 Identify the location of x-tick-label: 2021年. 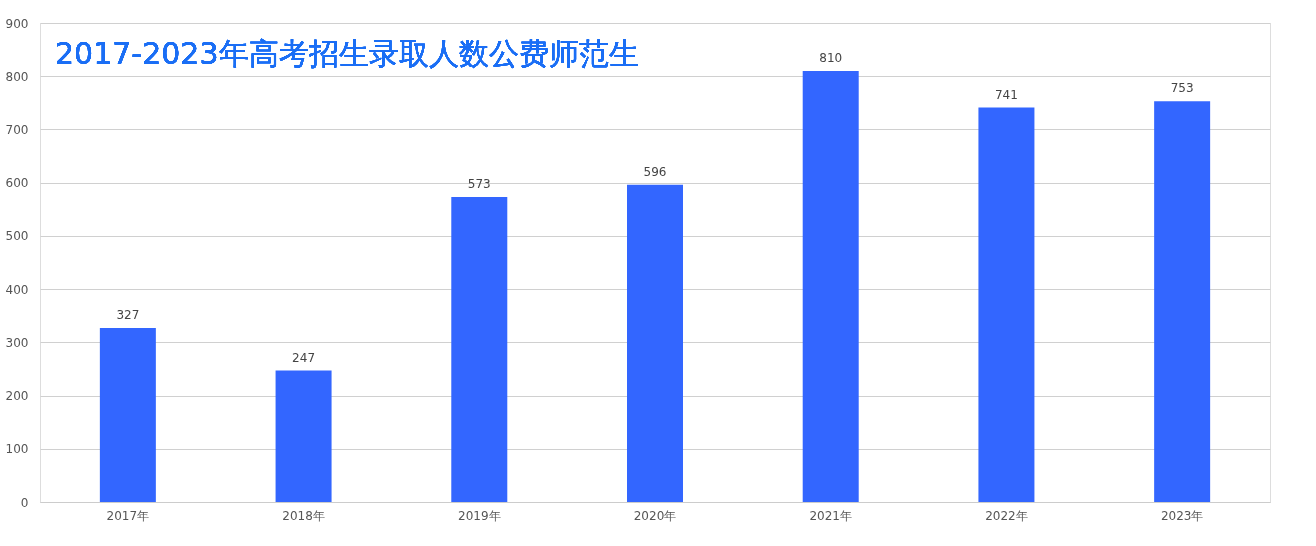
(830, 515).